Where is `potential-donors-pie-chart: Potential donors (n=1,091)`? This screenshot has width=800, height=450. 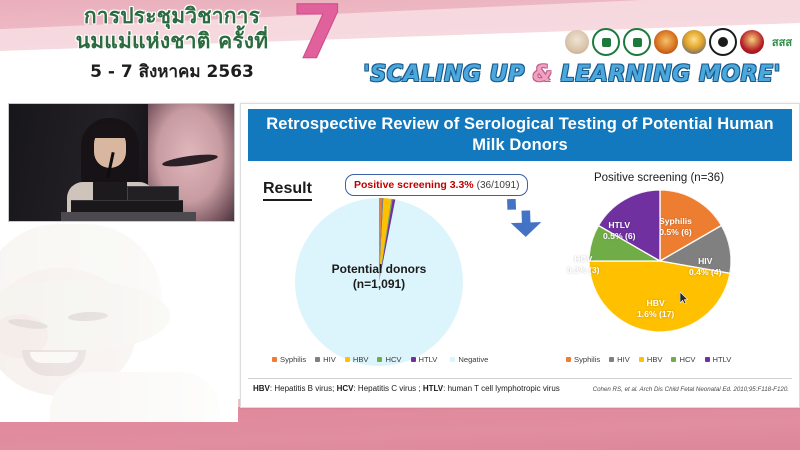
potential-donors-pie-chart: Potential donors (n=1,091) is located at coordinates (381, 282).